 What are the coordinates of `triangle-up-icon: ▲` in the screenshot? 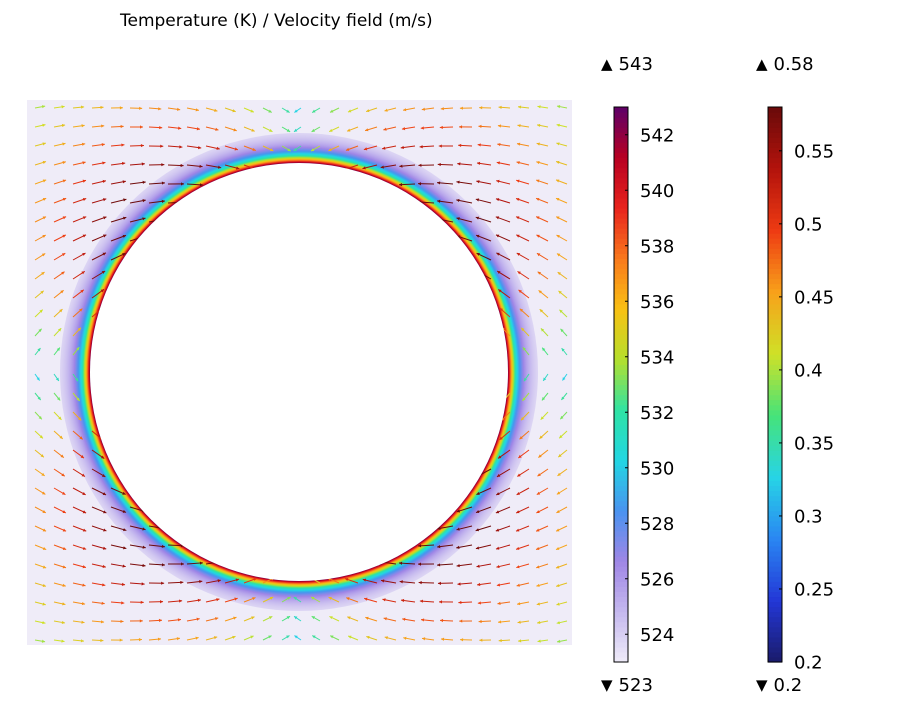 It's located at (762, 64).